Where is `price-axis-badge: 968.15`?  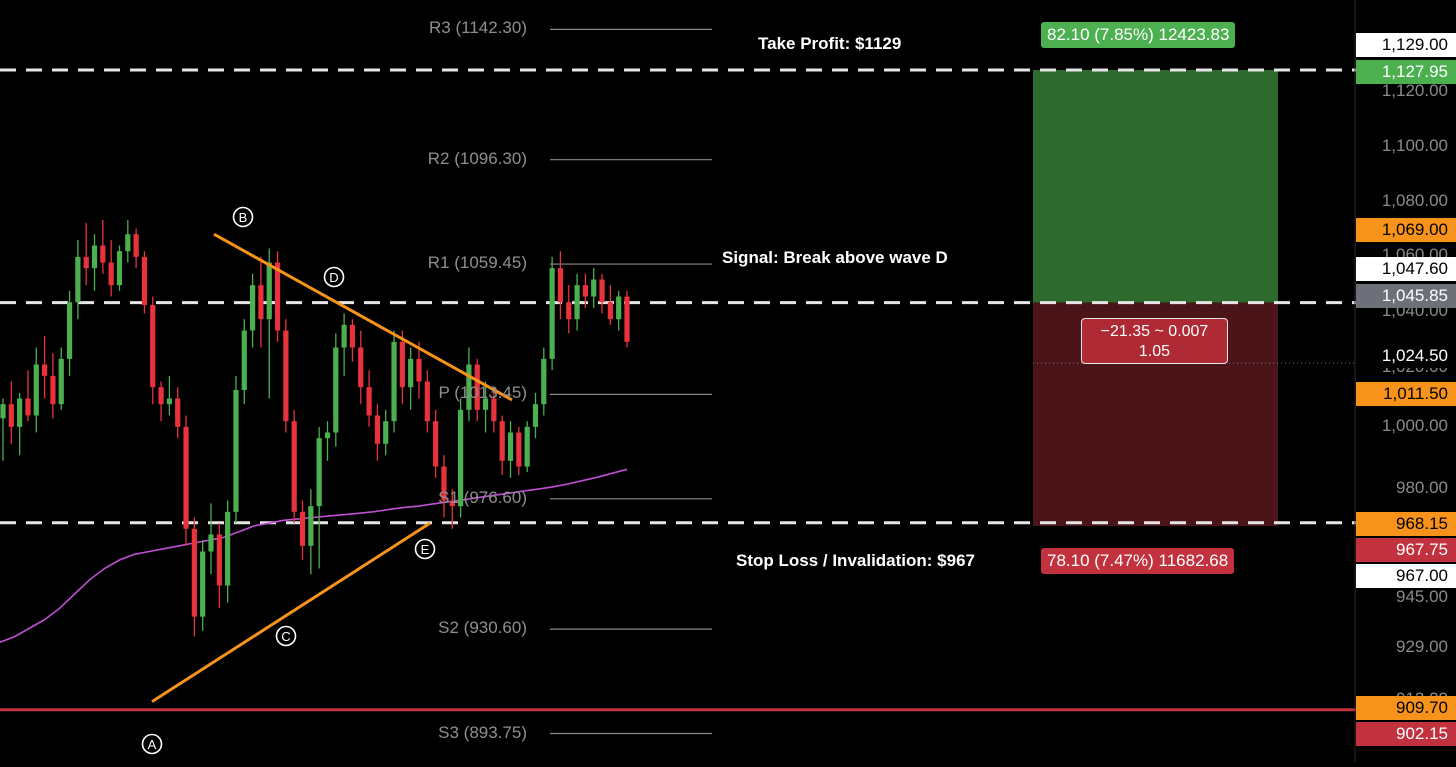 price-axis-badge: 968.15 is located at coordinates (1406, 524).